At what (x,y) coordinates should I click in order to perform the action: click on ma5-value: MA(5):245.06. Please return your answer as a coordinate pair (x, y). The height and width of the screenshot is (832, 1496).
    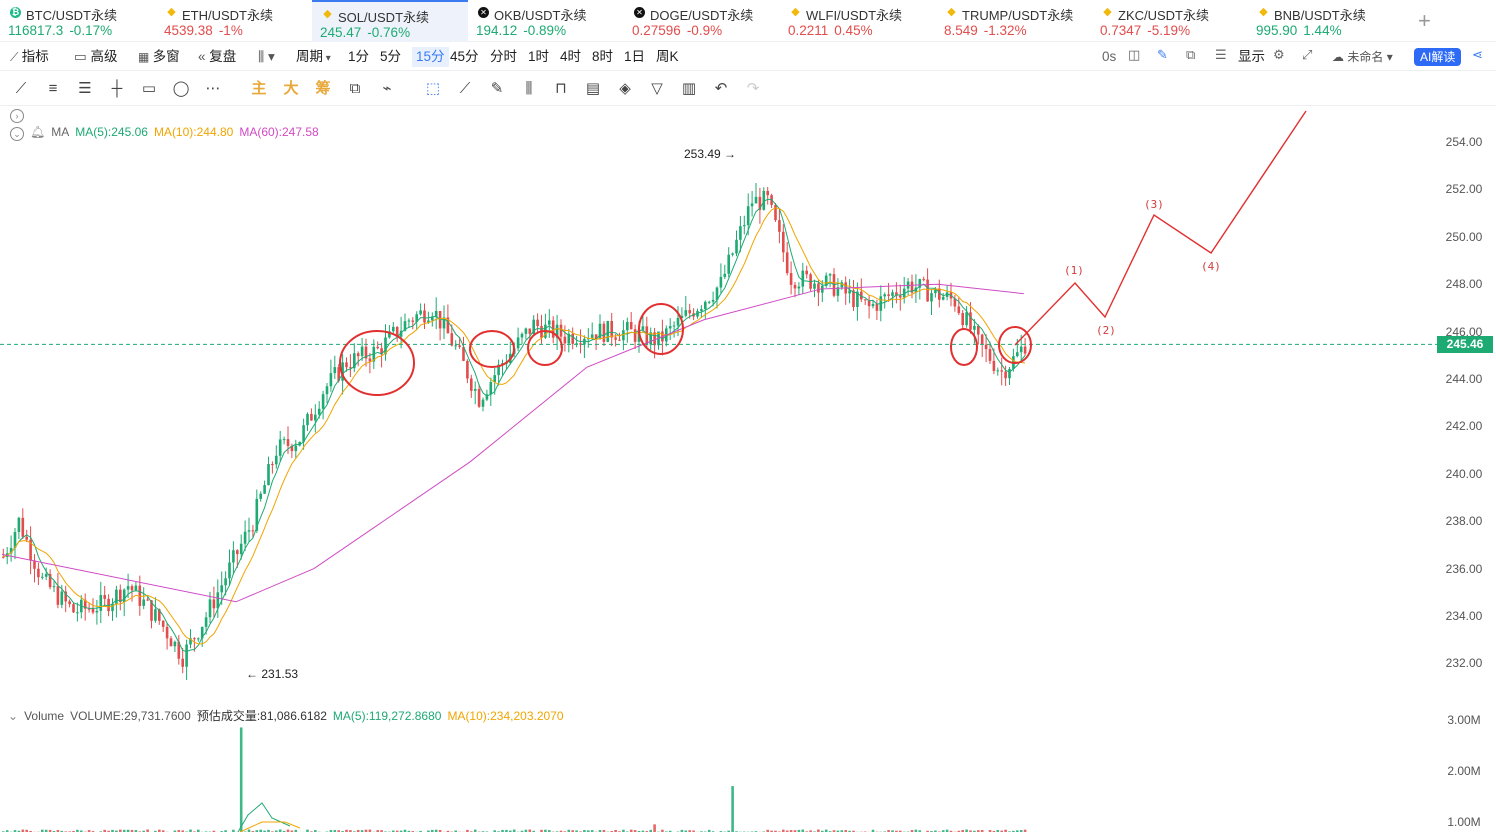
    Looking at the image, I should click on (111, 132).